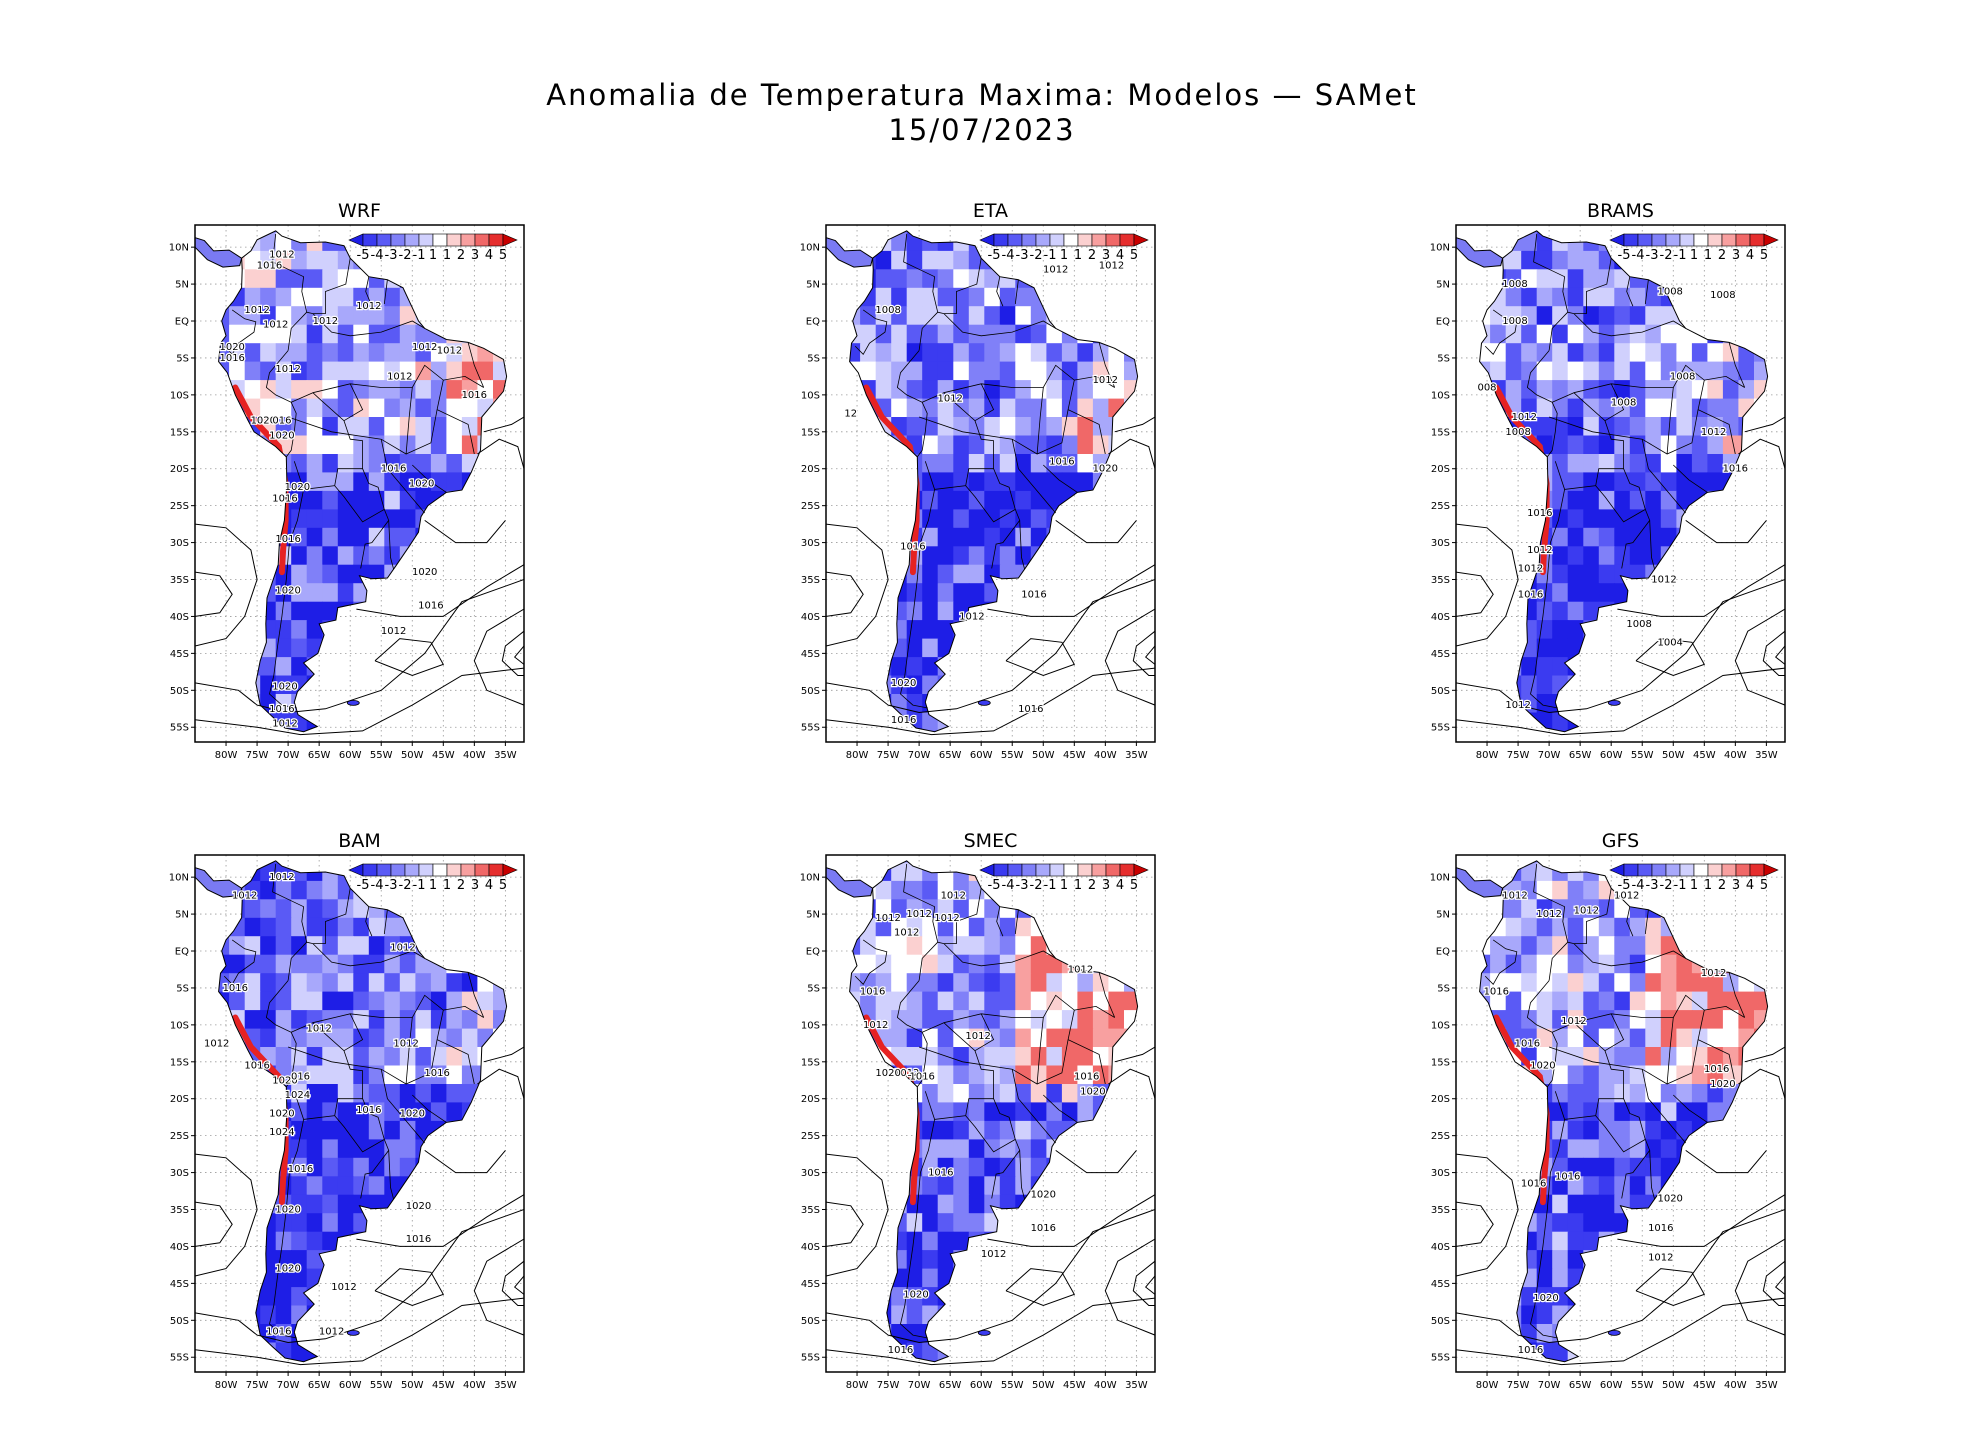 The image size is (1964, 1436). What do you see at coordinates (810, 543) in the screenshot?
I see `lat-tick-label: 30S` at bounding box center [810, 543].